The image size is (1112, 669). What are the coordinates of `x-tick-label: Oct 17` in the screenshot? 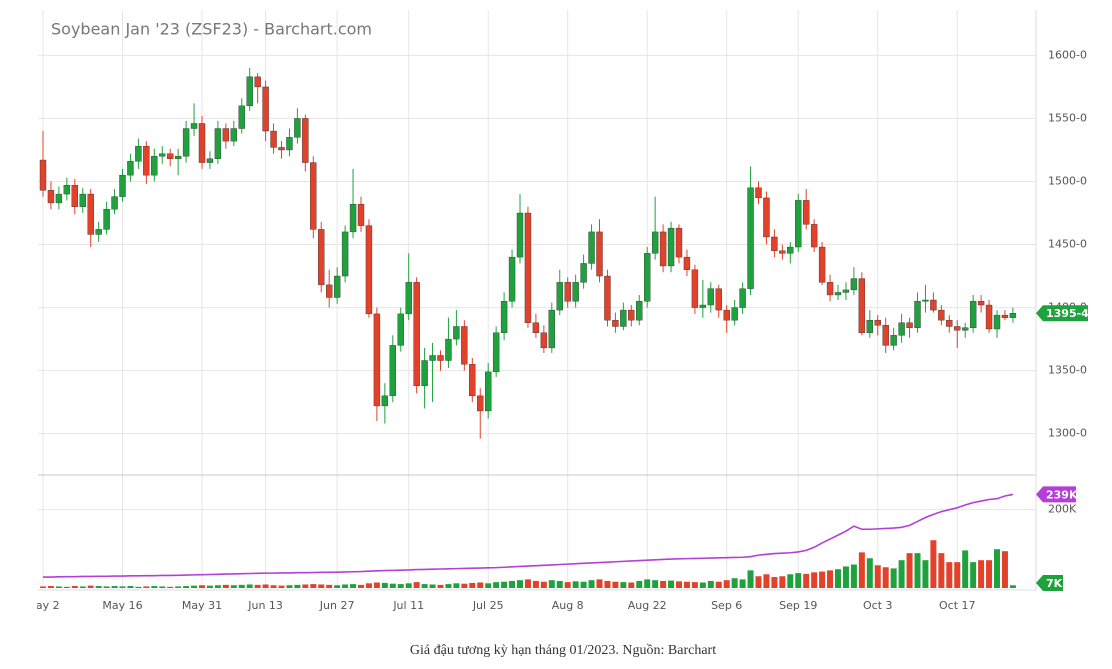 It's located at (957, 605).